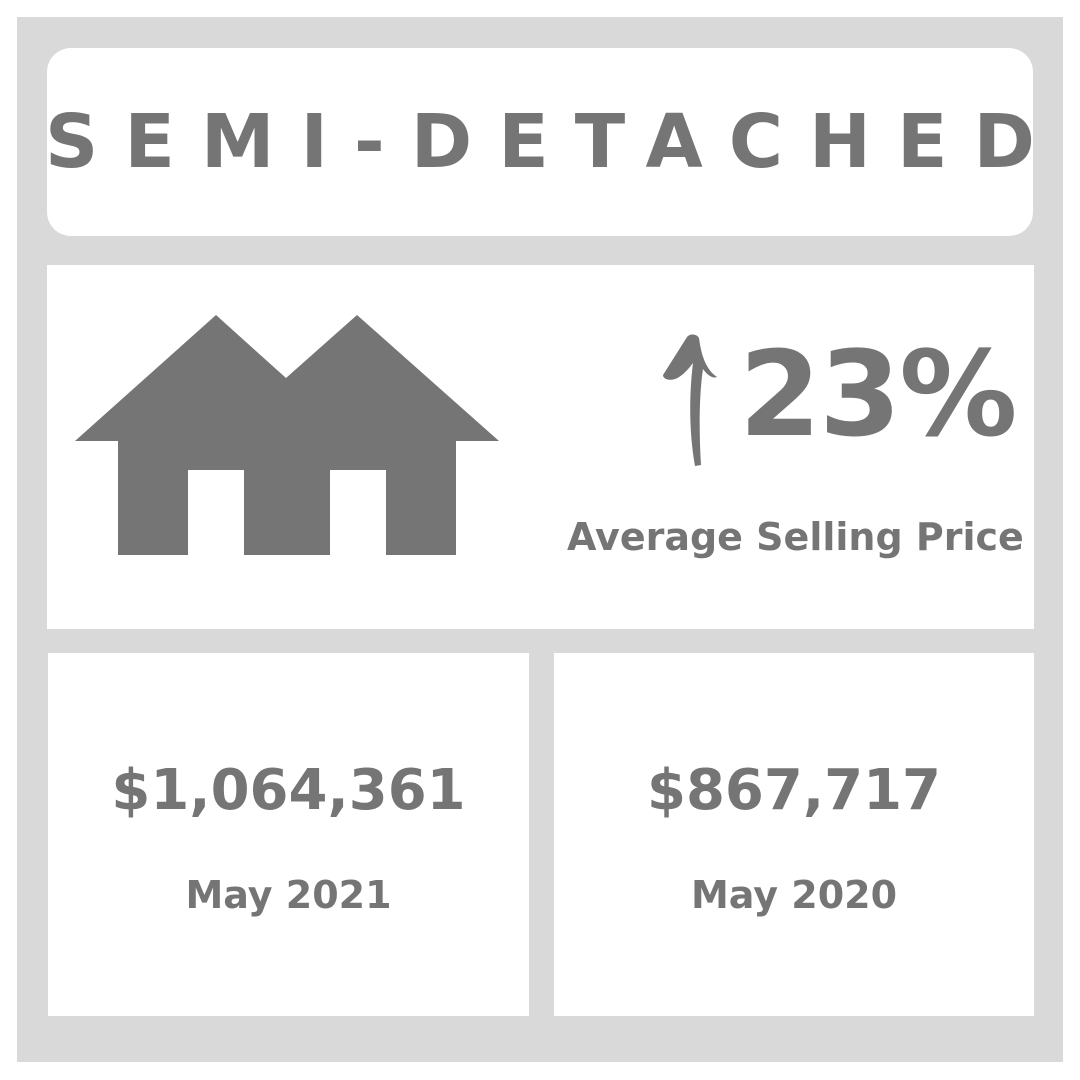  Describe the element at coordinates (288, 895) in the screenshot. I see `price-date: May 2021` at that location.